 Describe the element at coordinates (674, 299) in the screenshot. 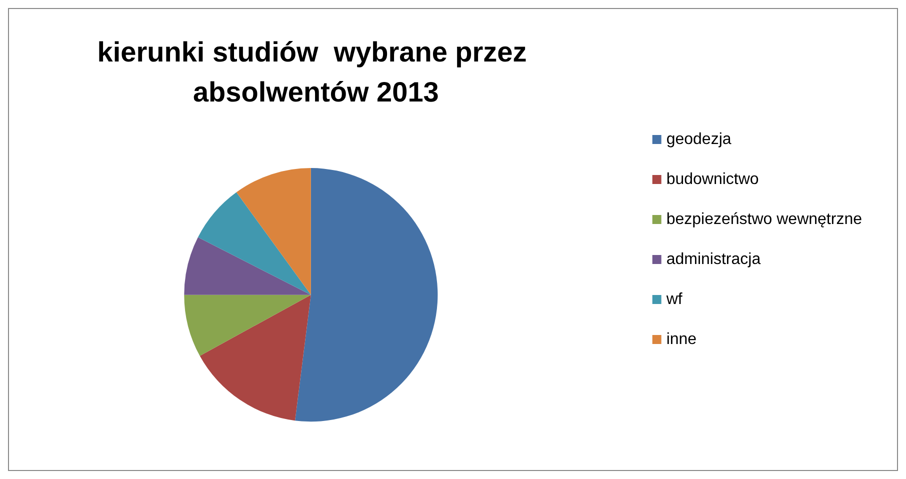

I see `legend-label: wf` at that location.